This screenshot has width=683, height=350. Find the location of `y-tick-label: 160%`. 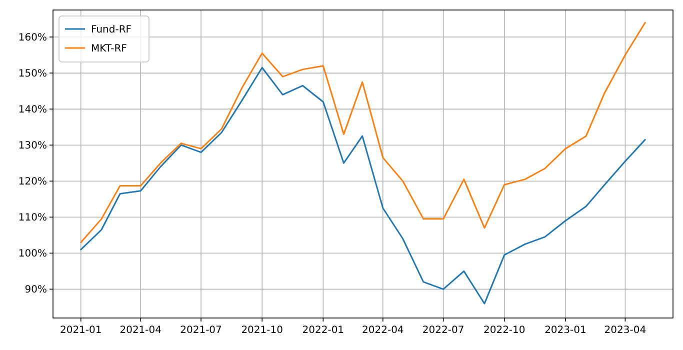

y-tick-label: 160% is located at coordinates (32, 38).